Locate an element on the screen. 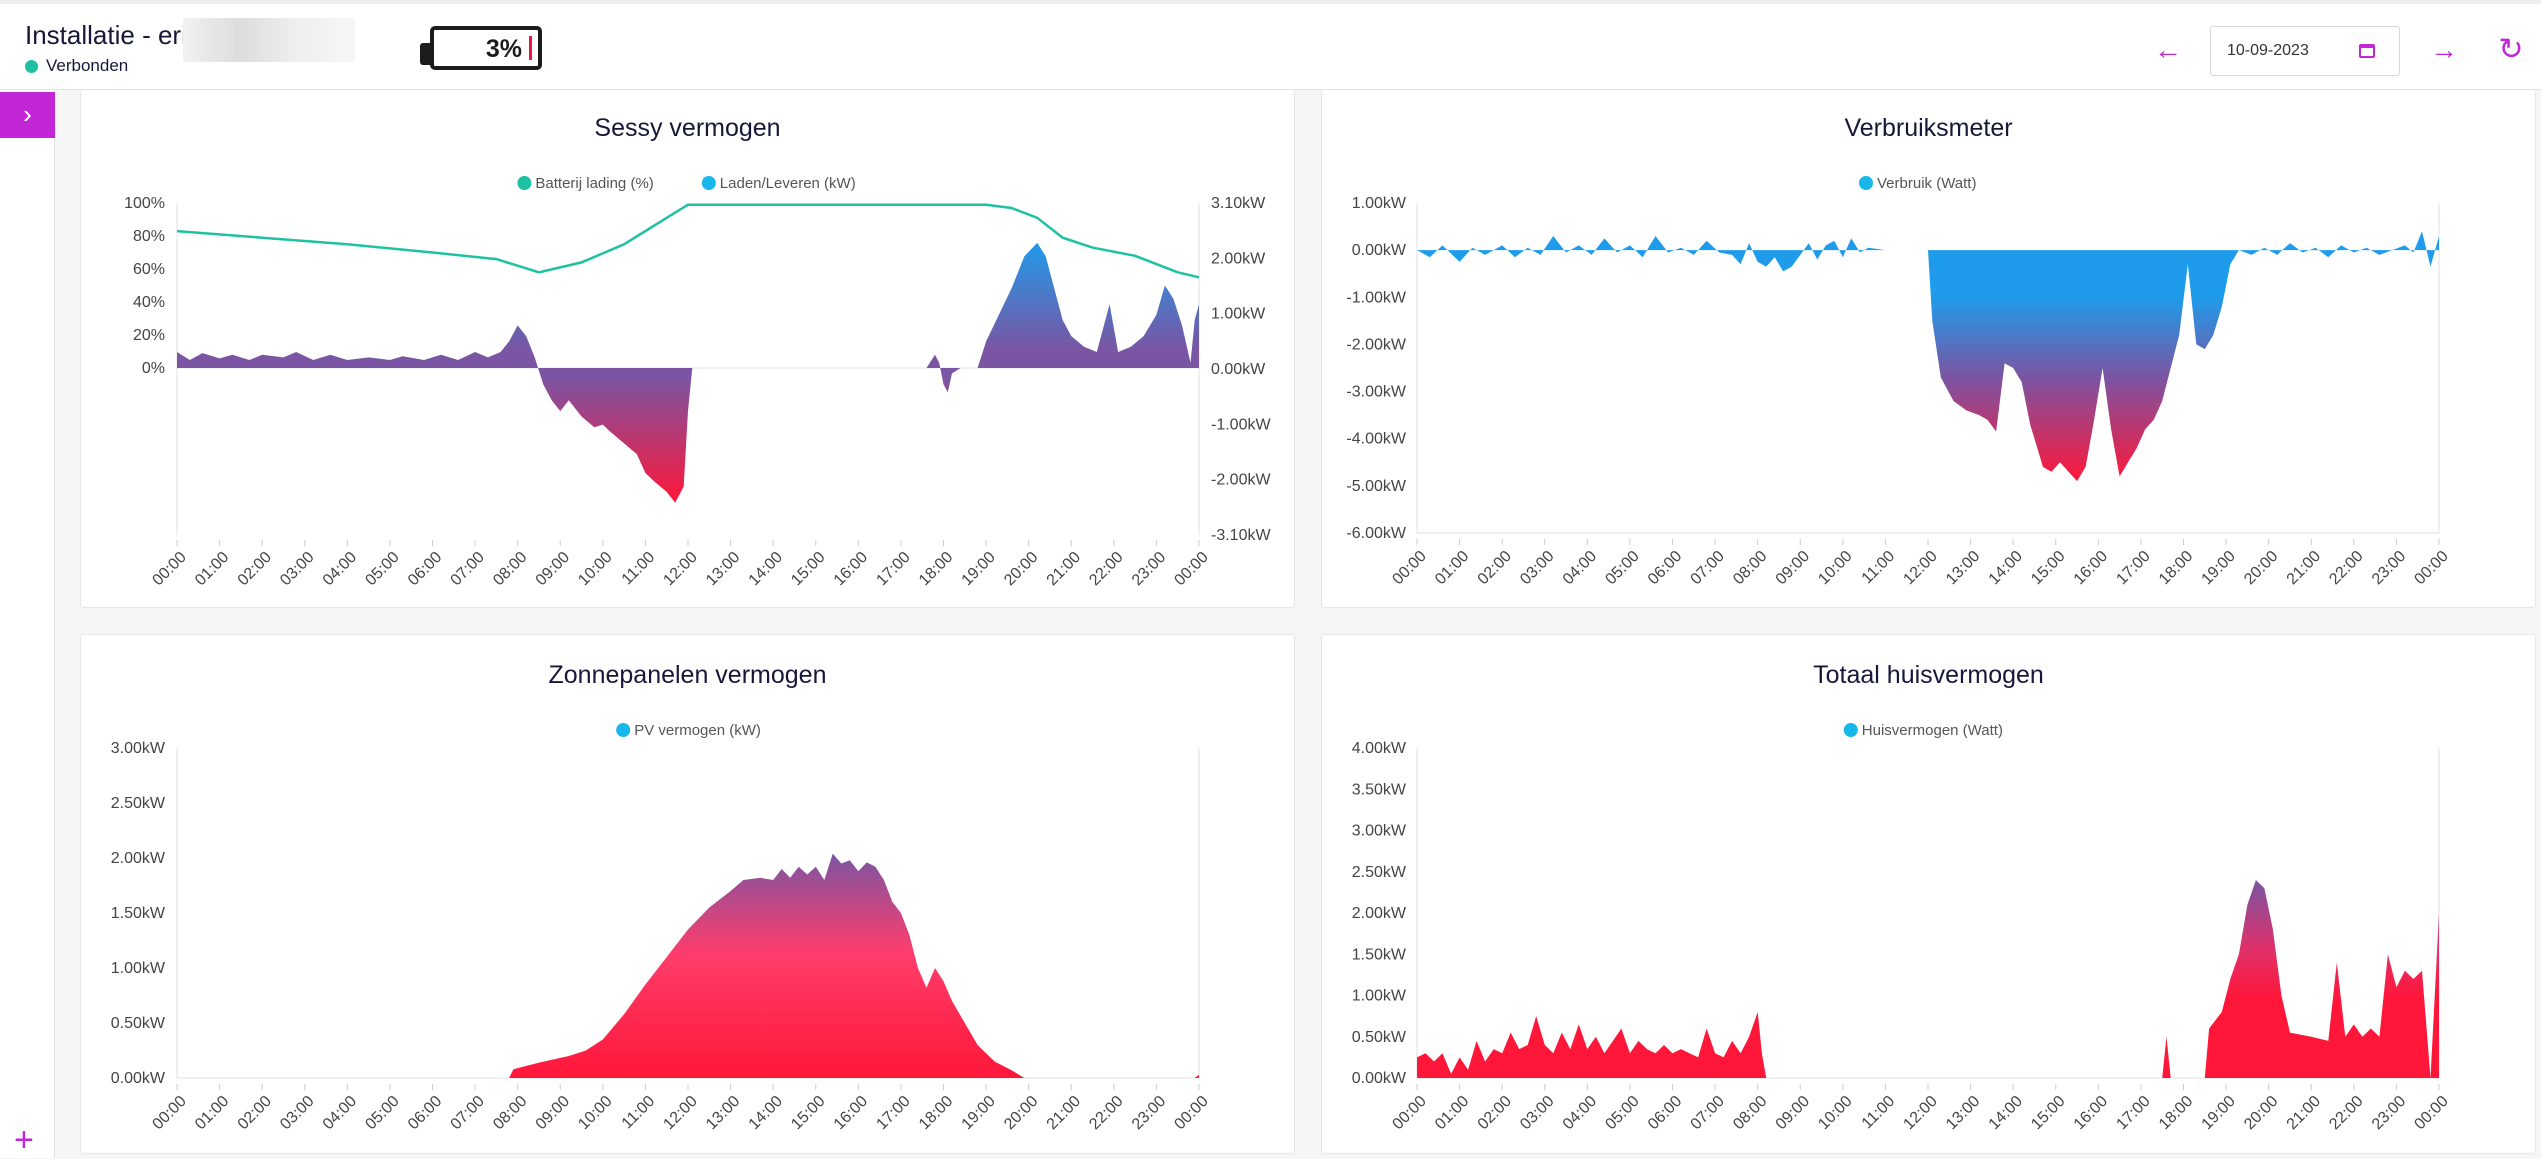 This screenshot has height=1159, width=2541. y-tick-label: 2.50kW is located at coordinates (138, 803).